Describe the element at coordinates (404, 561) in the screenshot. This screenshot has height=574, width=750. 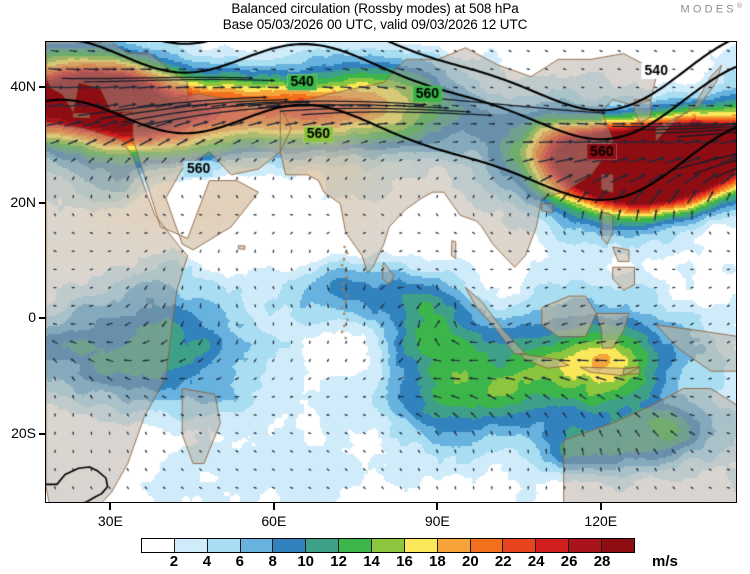
I see `colorbar-tick: 16` at that location.